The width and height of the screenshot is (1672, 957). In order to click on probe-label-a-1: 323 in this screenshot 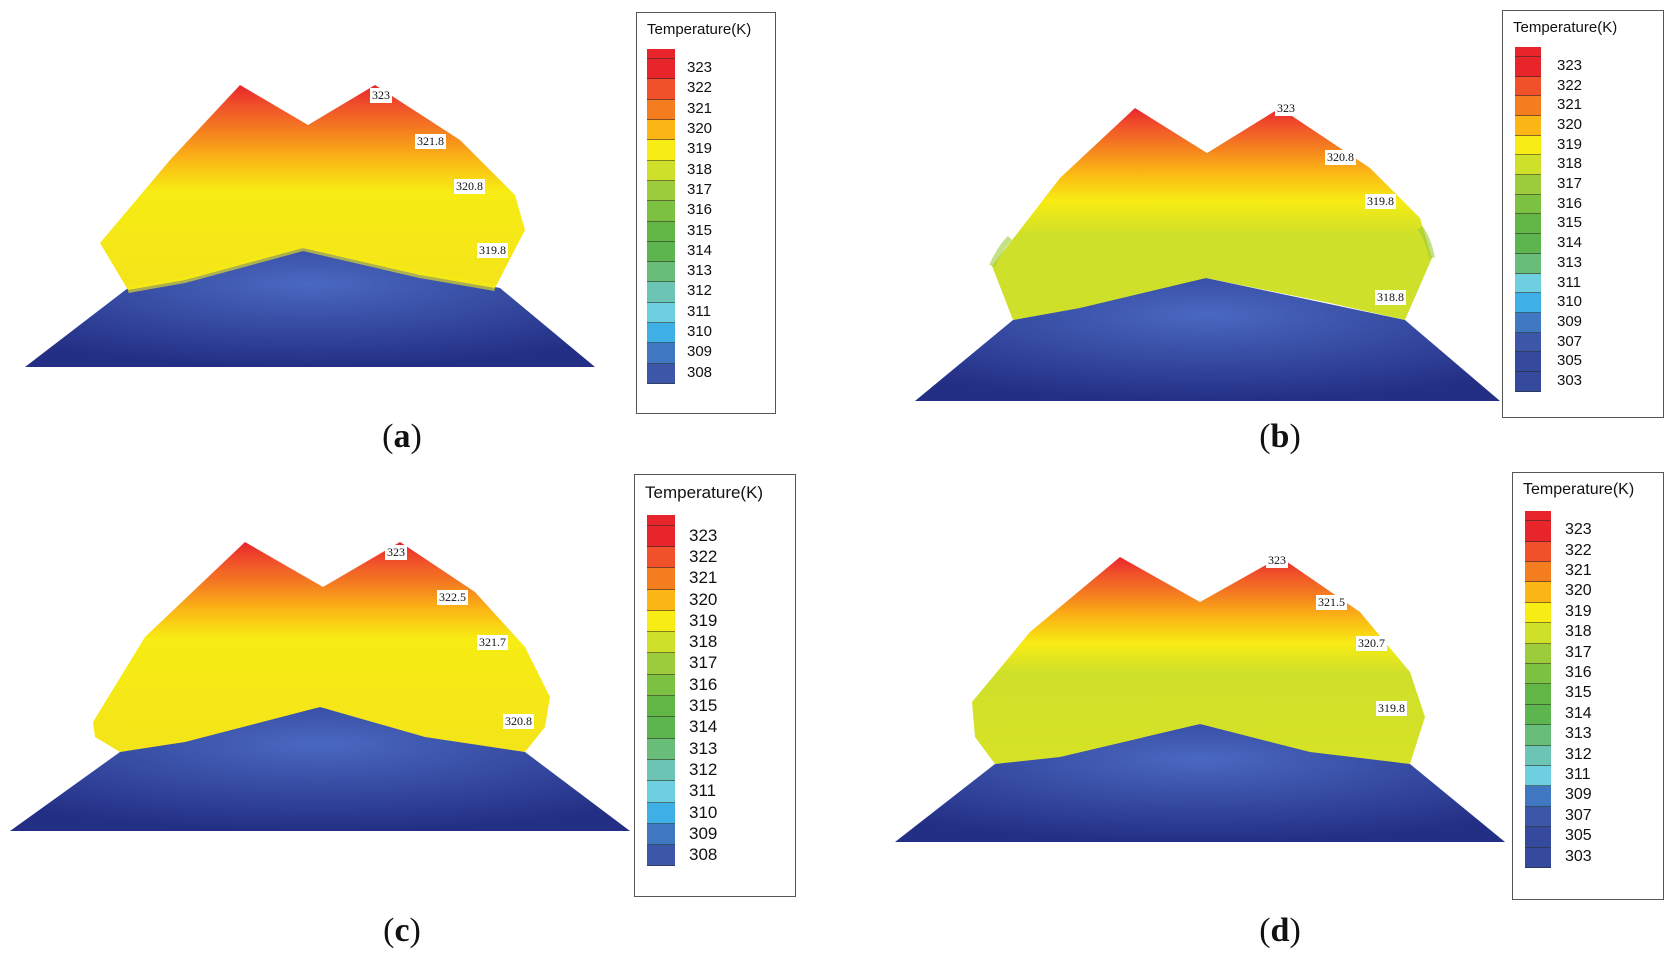, I will do `click(381, 95)`.